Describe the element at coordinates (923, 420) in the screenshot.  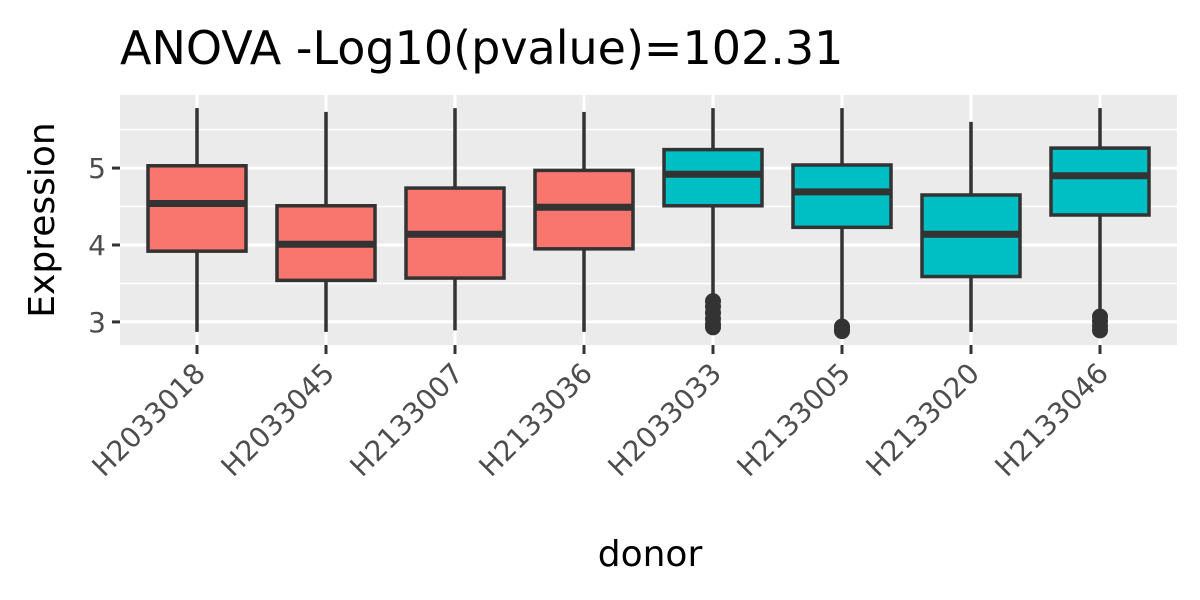
I see `x-tick-label: H2133020` at that location.